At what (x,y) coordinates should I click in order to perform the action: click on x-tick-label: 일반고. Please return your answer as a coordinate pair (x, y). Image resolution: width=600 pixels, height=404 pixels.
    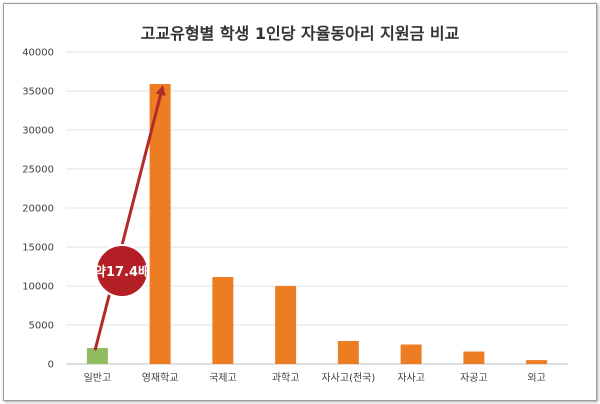
    Looking at the image, I should click on (98, 378).